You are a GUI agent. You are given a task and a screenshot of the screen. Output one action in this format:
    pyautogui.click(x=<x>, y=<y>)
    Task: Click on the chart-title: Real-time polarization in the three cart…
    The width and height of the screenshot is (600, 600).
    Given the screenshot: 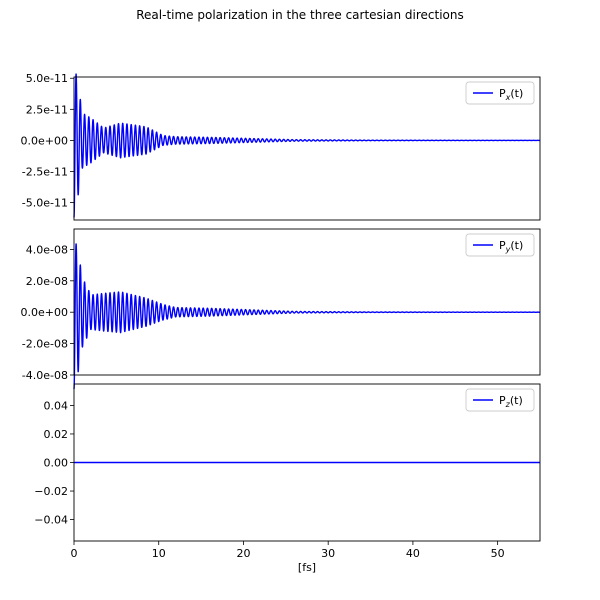 What is the action you would take?
    pyautogui.click(x=300, y=15)
    